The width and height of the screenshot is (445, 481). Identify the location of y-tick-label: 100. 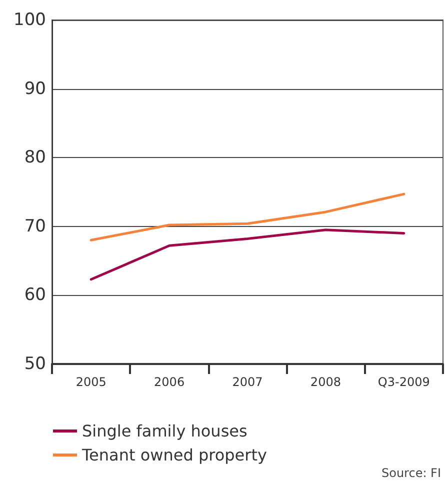
(30, 20).